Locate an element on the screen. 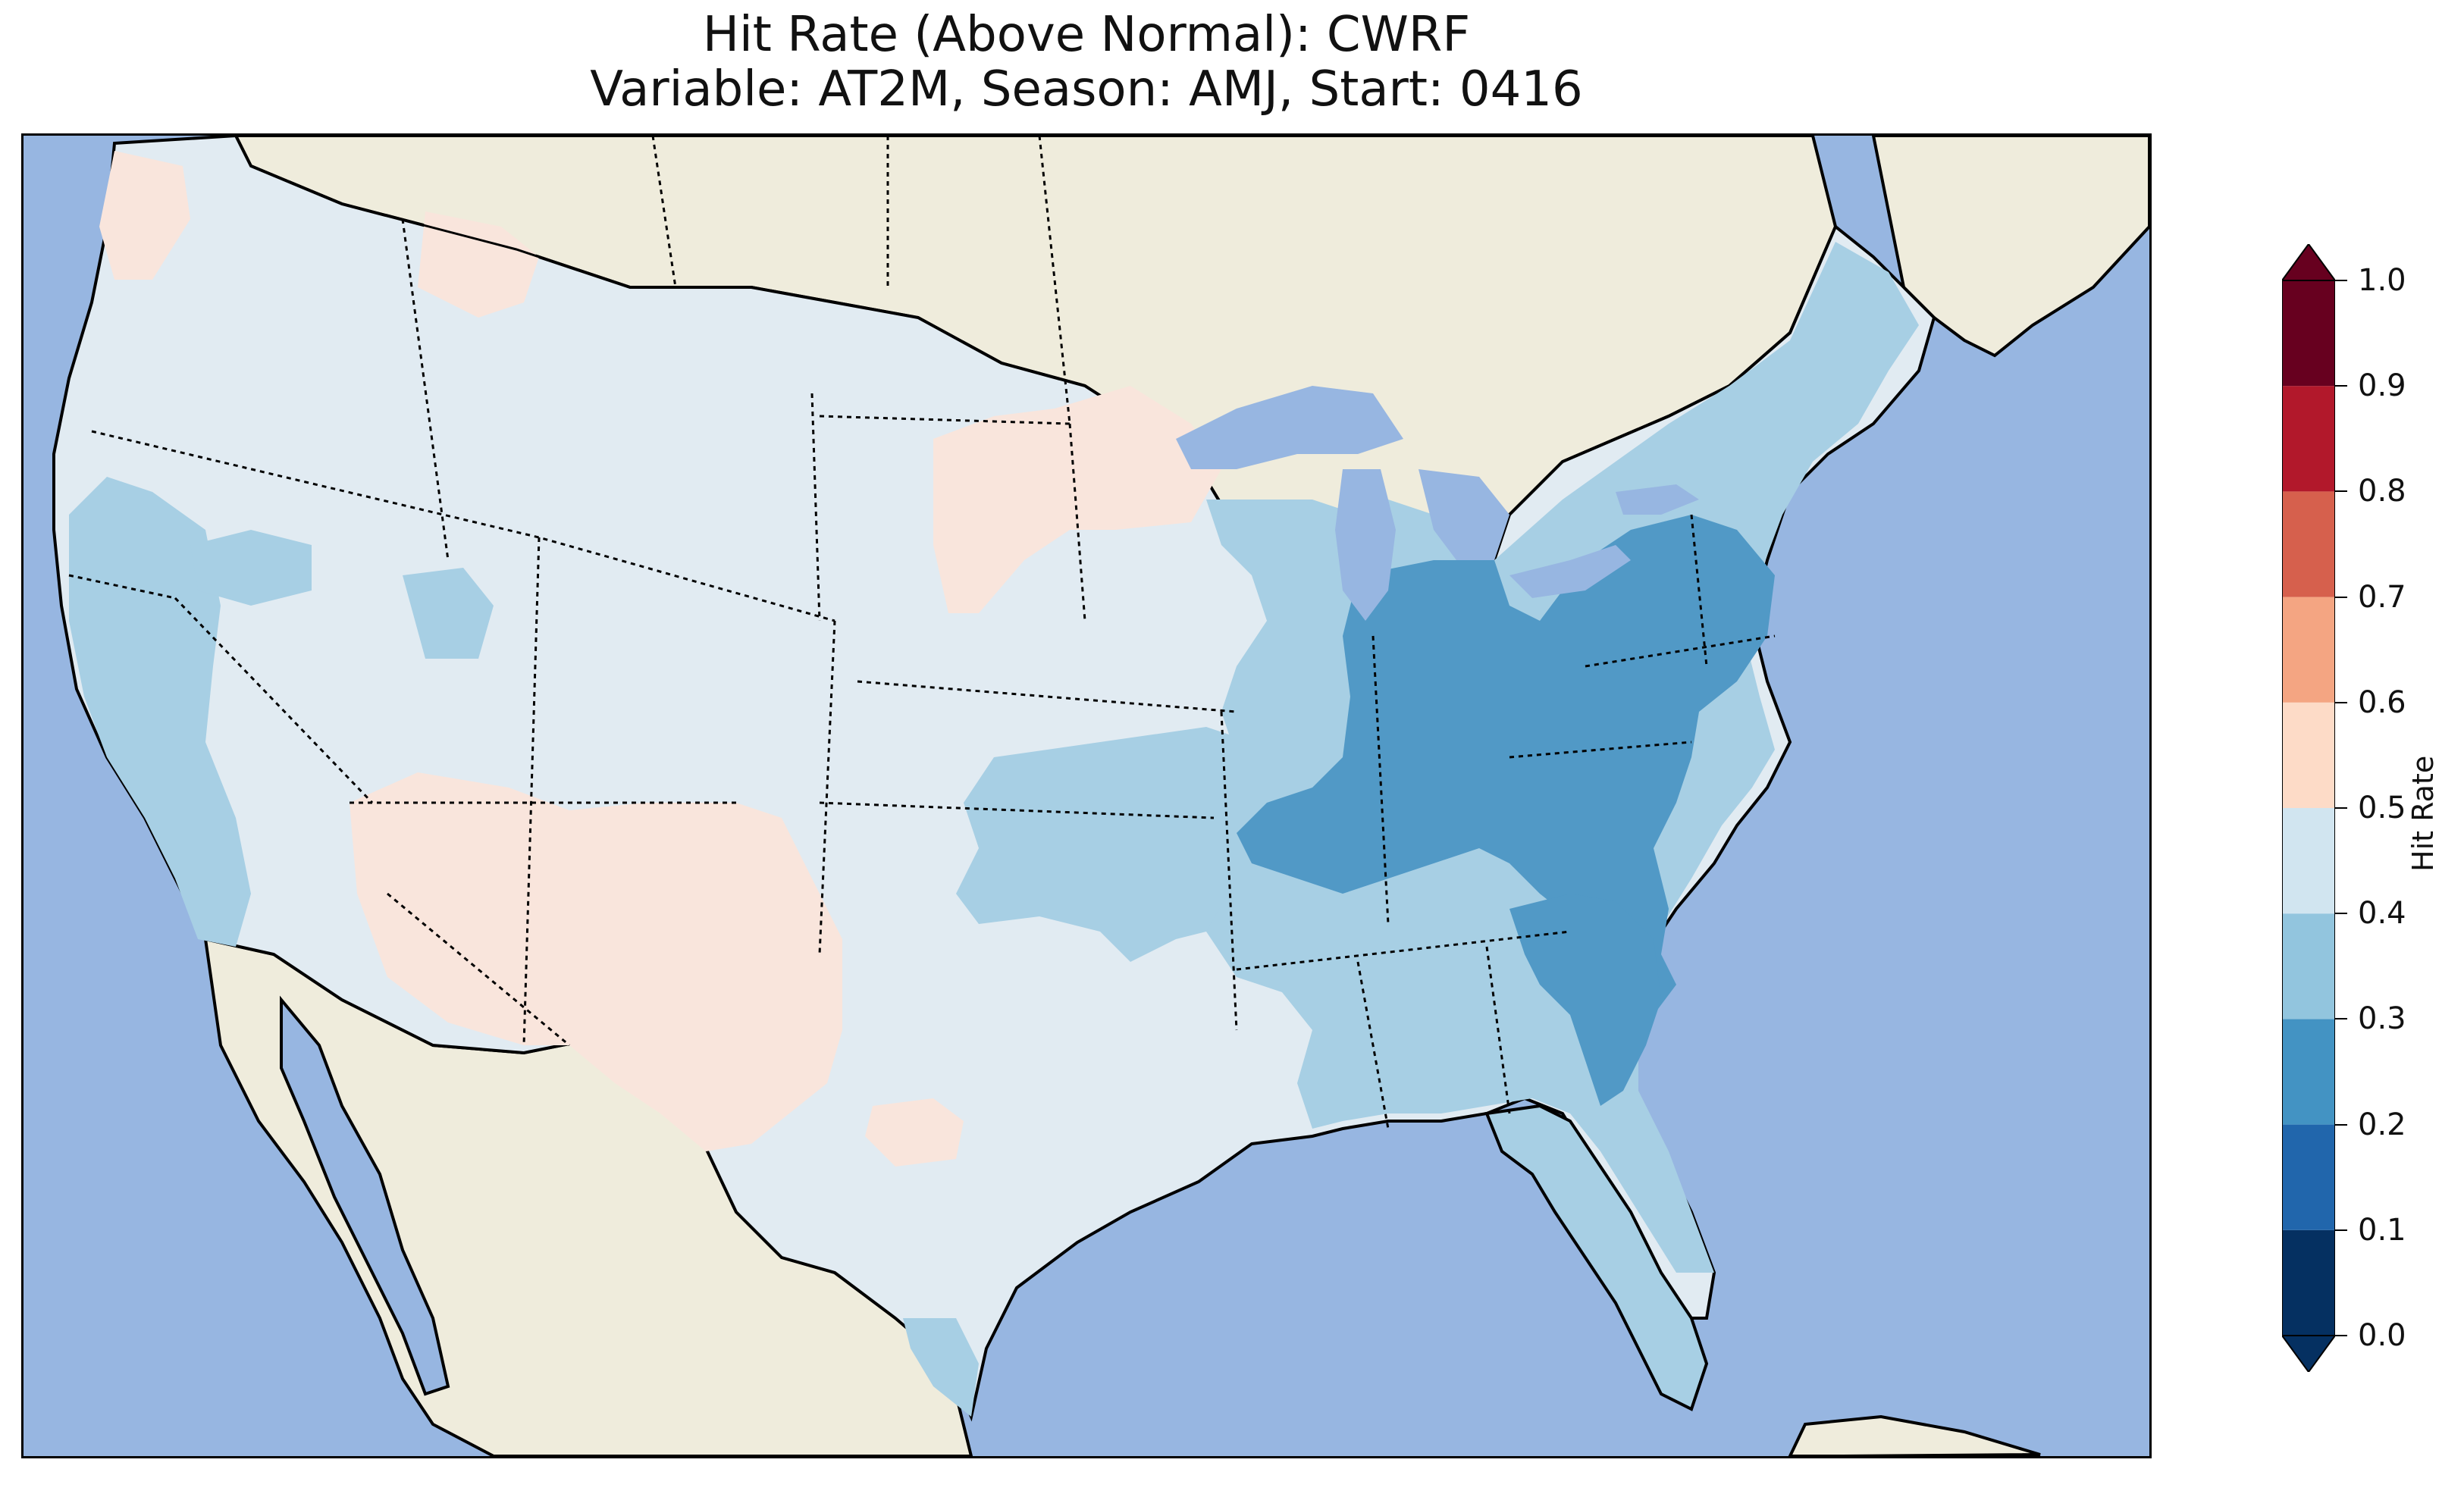  california-coast-region is located at coordinates (160, 712).